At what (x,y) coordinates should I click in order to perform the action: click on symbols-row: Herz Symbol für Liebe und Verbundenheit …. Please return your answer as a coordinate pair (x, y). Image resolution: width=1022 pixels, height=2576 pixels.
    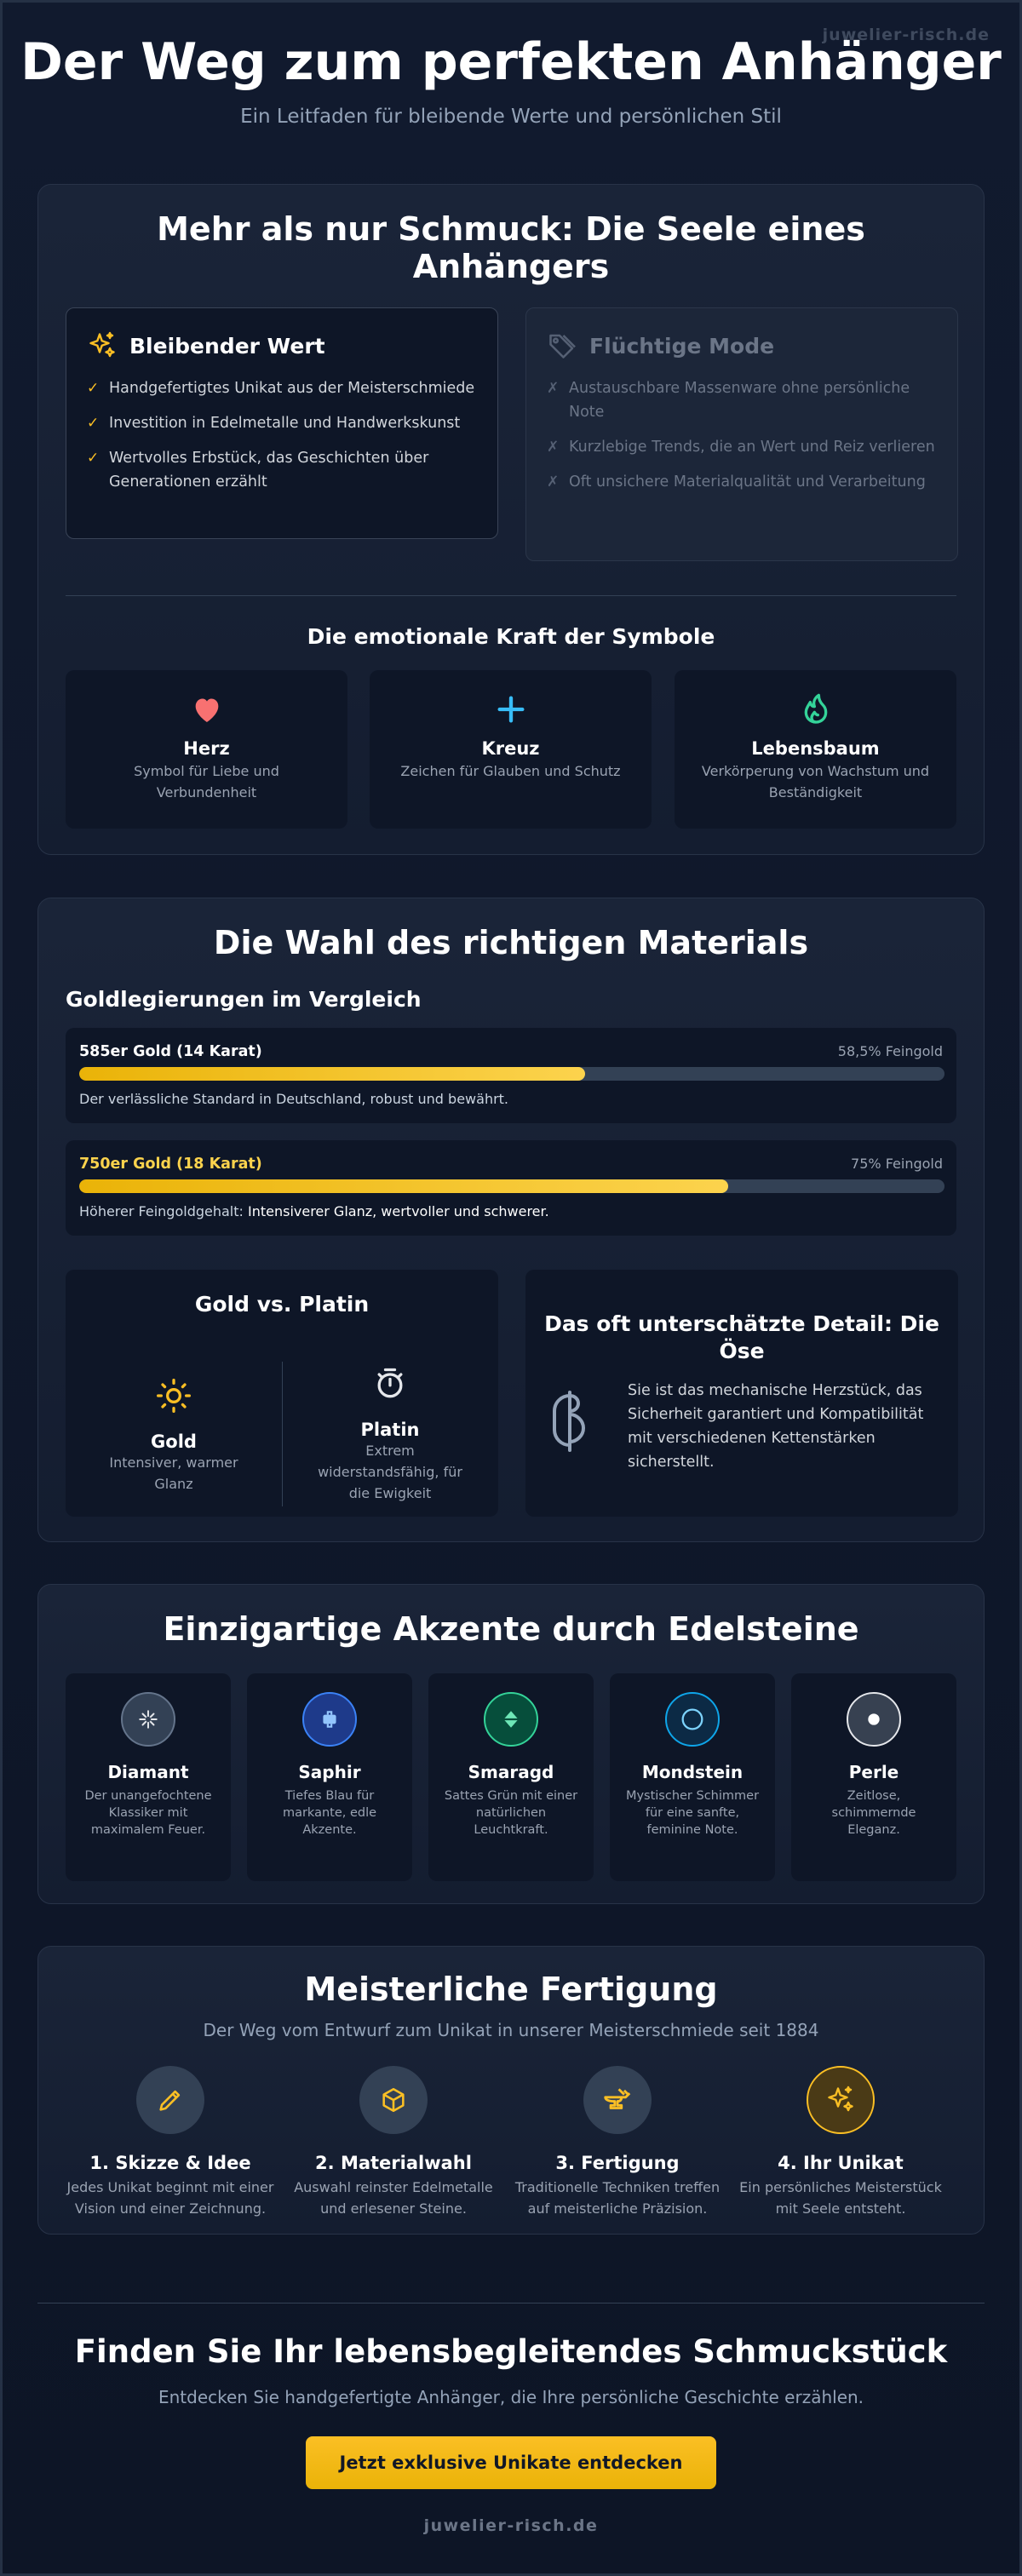
    Looking at the image, I should click on (511, 749).